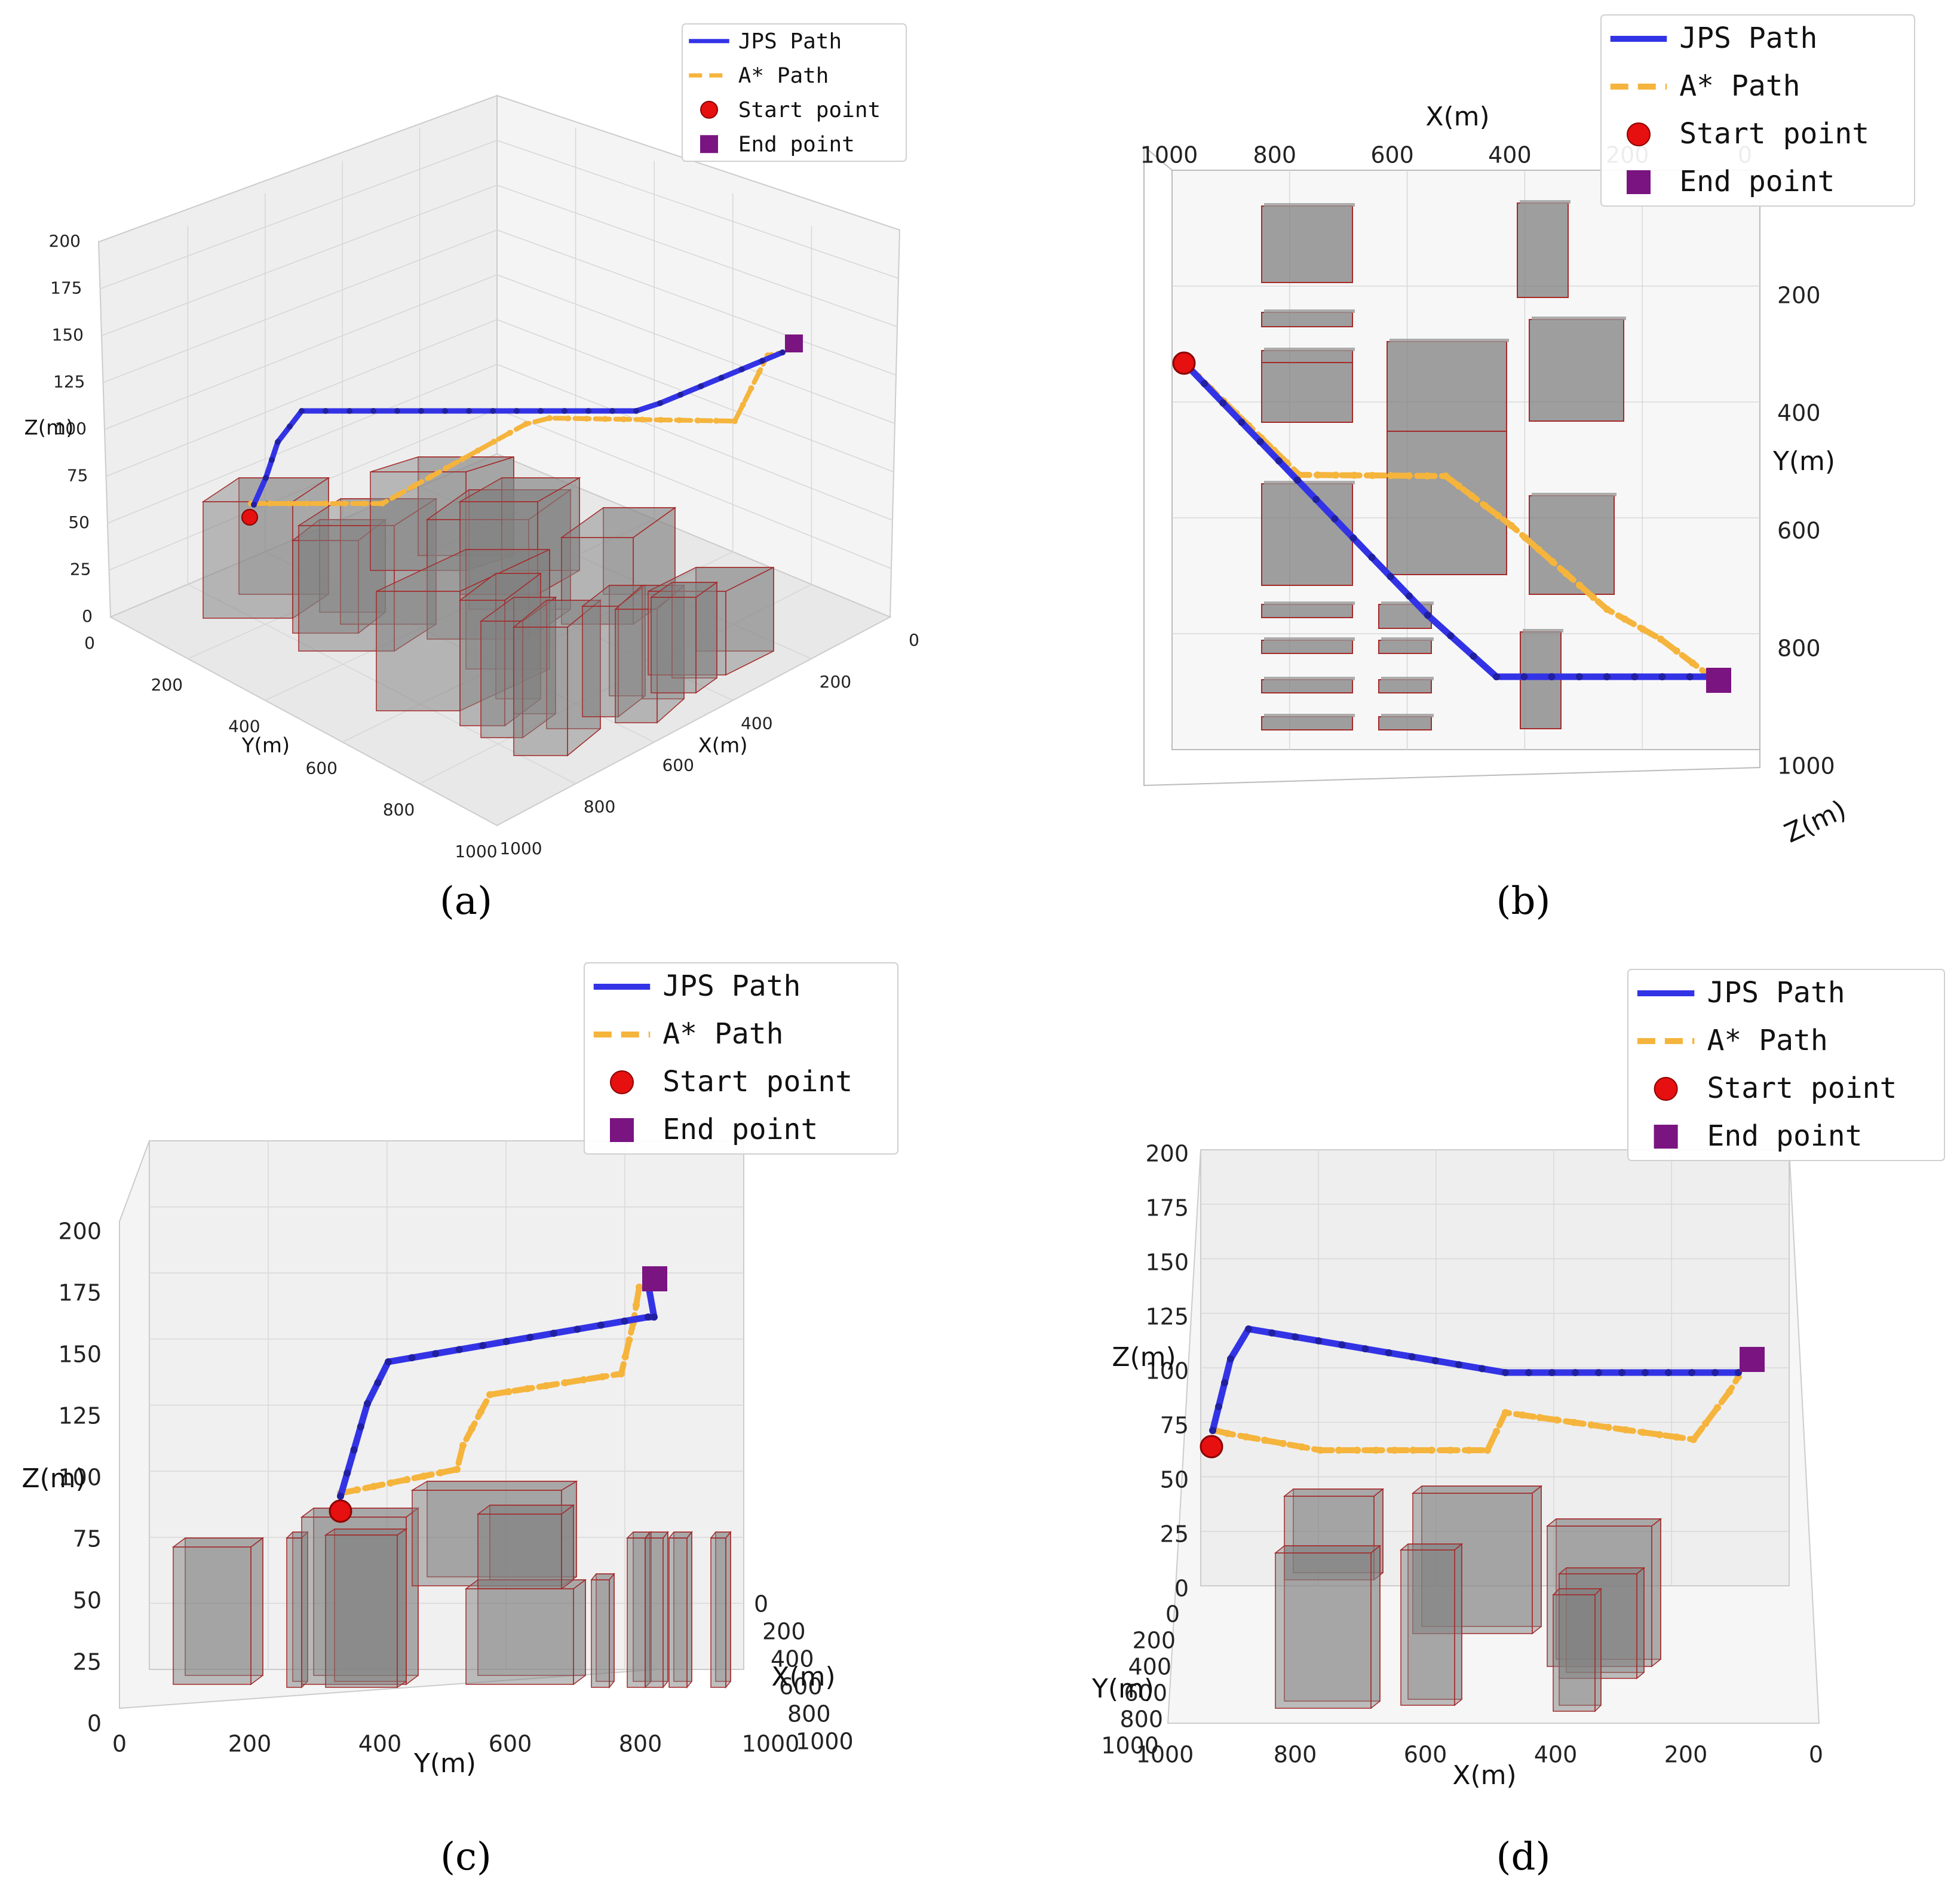 This screenshot has height=1897, width=1960. What do you see at coordinates (731, 986) in the screenshot?
I see `legend-label-jps: JPS Path` at bounding box center [731, 986].